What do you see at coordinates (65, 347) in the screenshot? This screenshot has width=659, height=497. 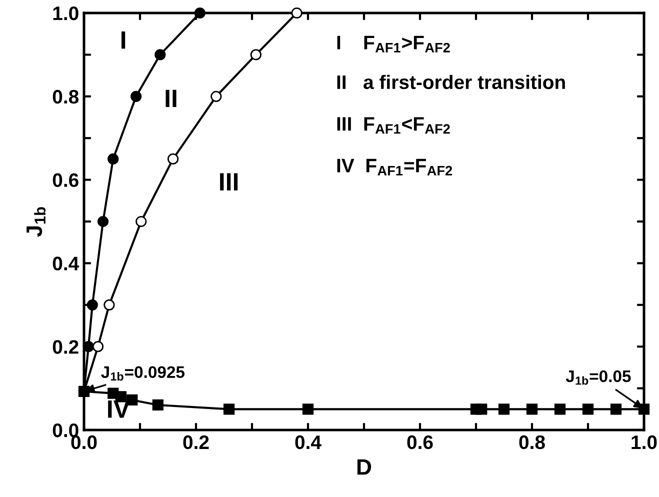 I see `y-tick-label: 0.2` at bounding box center [65, 347].